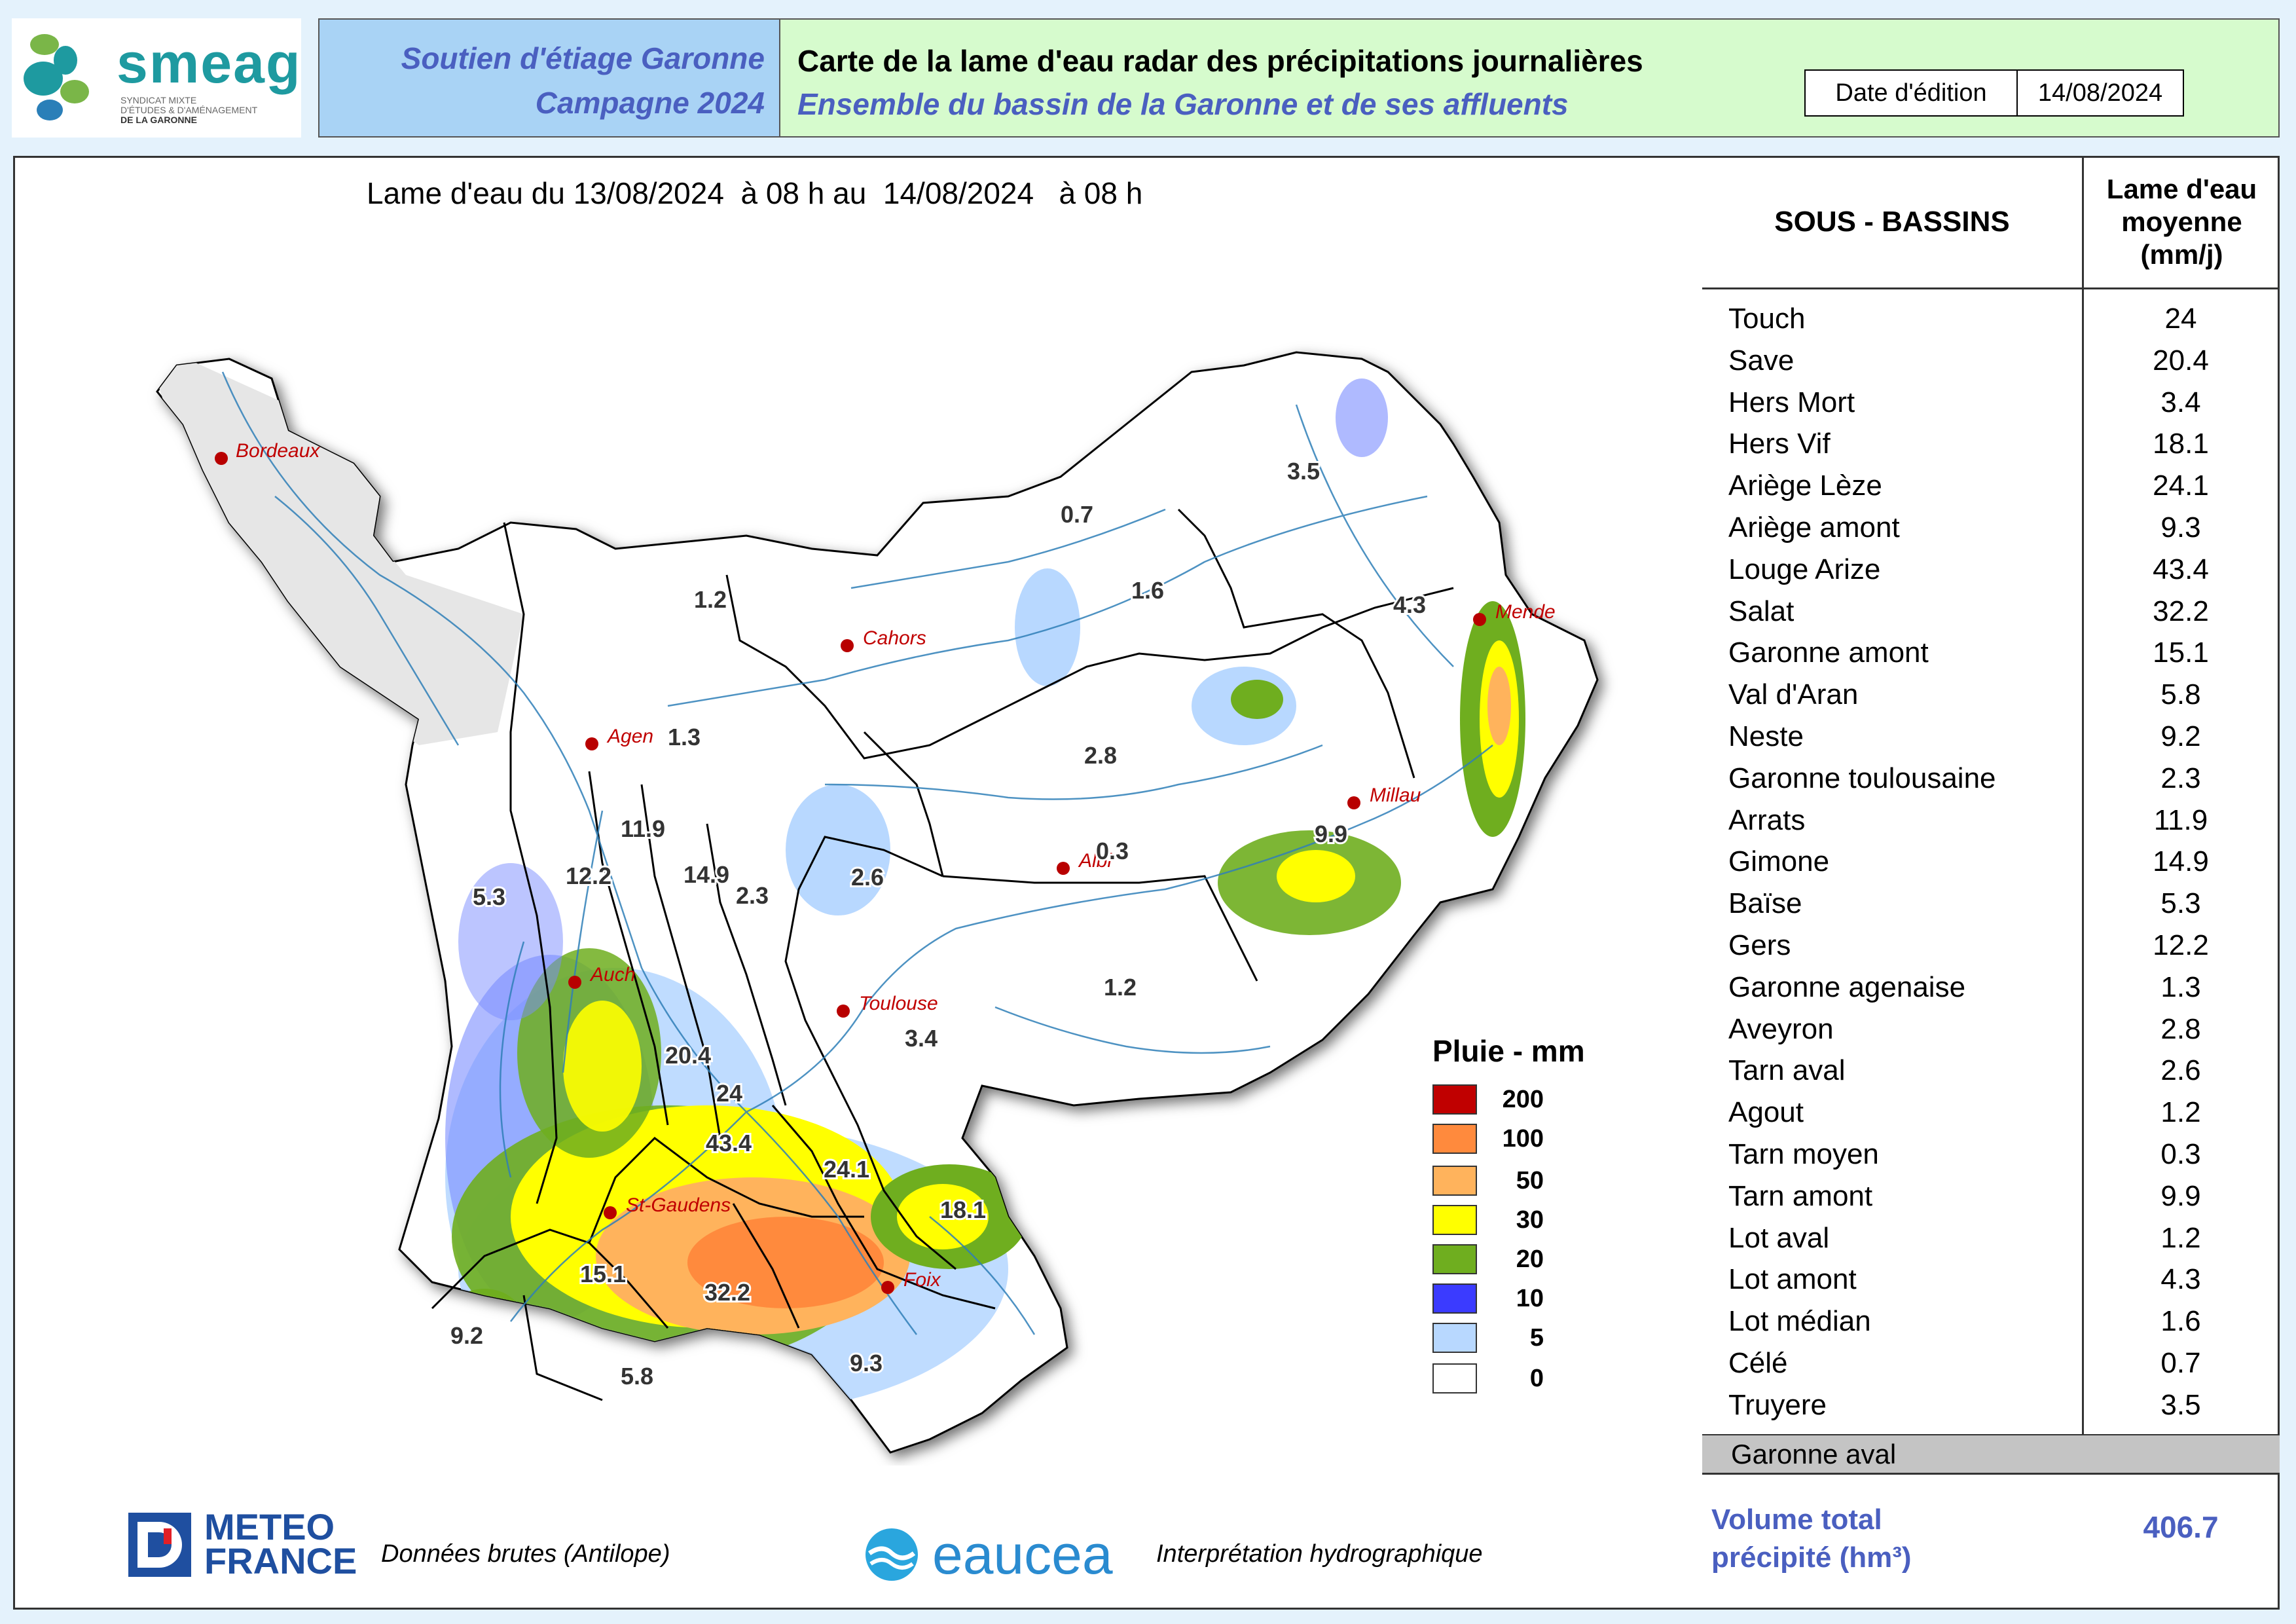 The height and width of the screenshot is (1624, 2296). I want to click on city-marker-auch: Auch, so click(601, 976).